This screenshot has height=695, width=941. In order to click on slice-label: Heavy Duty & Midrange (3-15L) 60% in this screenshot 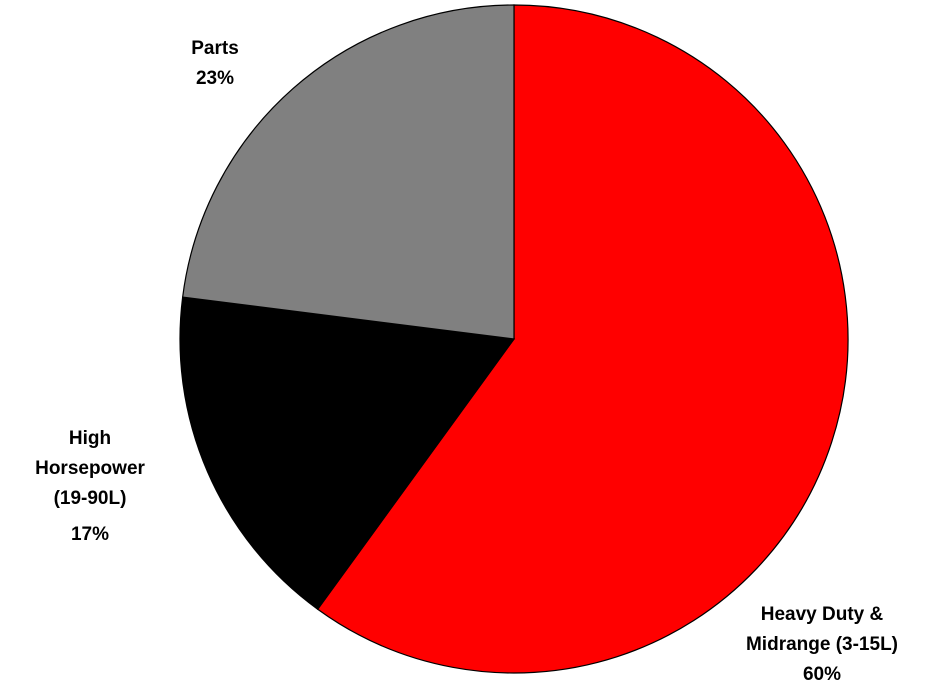, I will do `click(822, 645)`.